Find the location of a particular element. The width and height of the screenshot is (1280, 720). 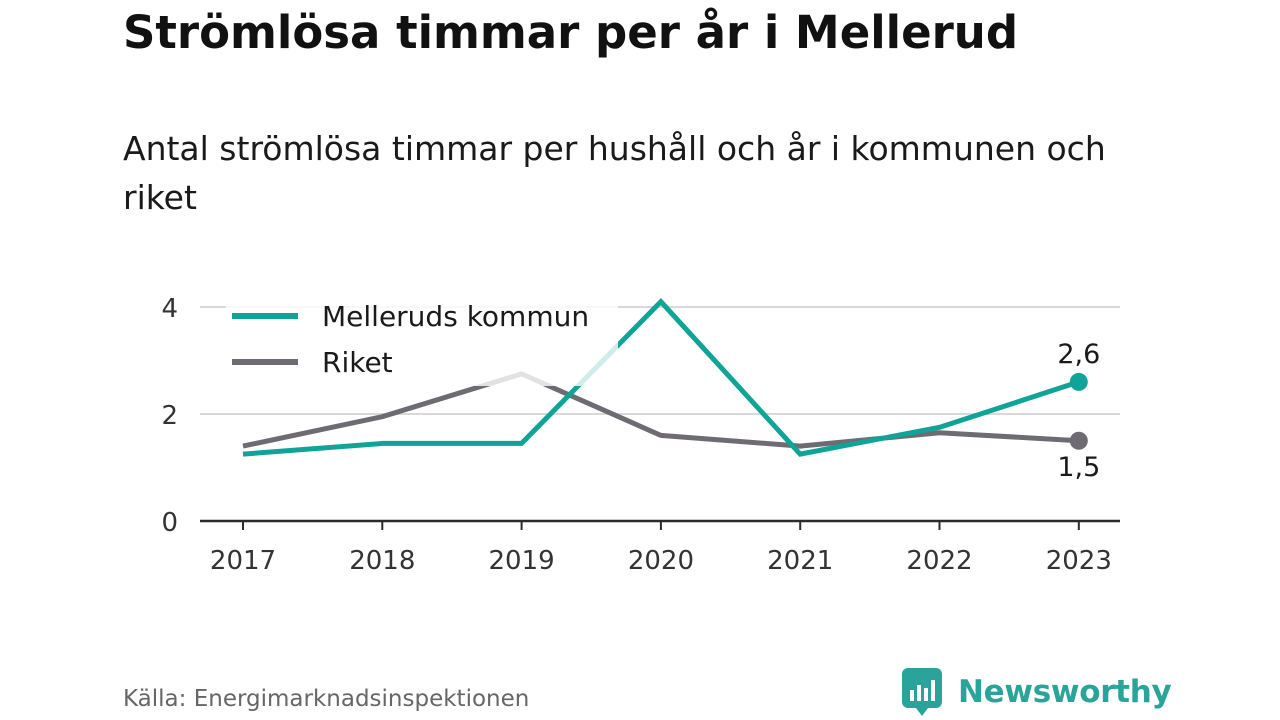

x-tick-label: 2021 is located at coordinates (800, 561).